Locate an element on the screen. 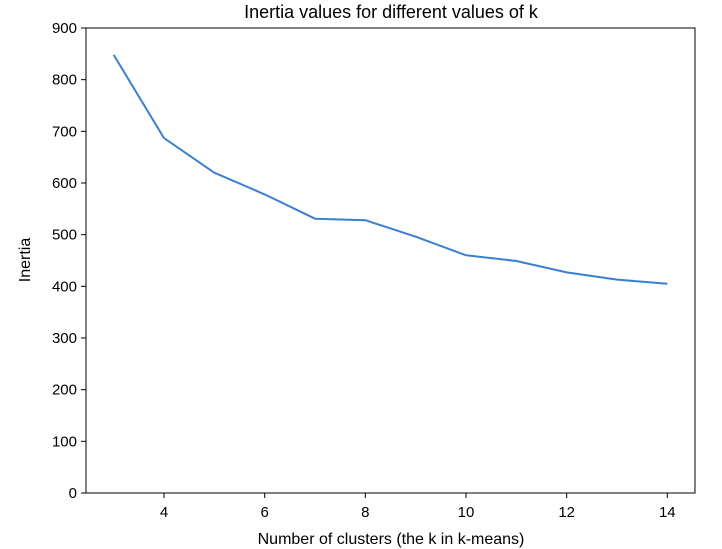 Image resolution: width=722 pixels, height=549 pixels. x-axis-label: Number of clusters (the k in k-means) is located at coordinates (391, 539).